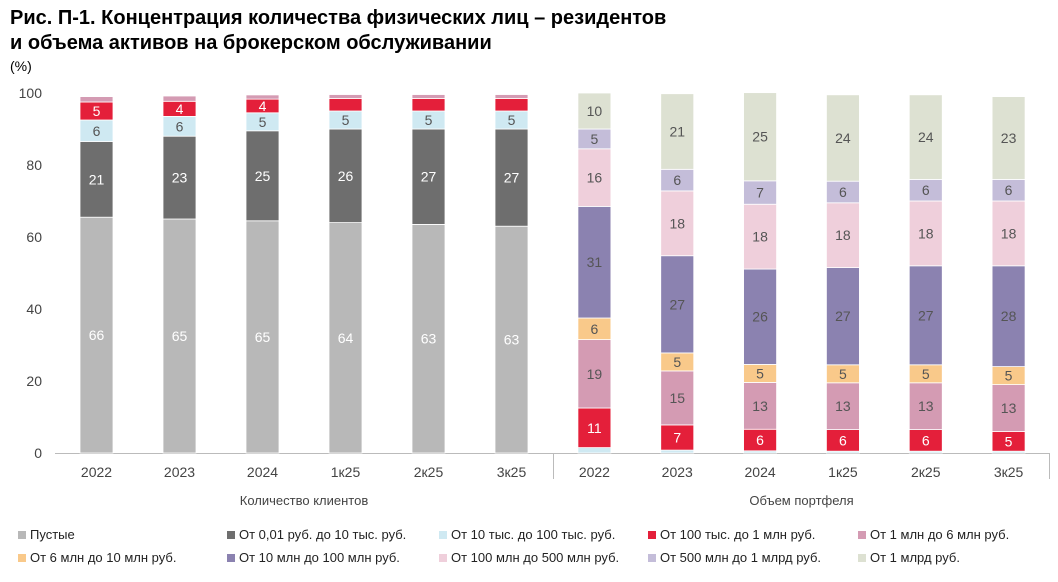 This screenshot has height=582, width=1058. What do you see at coordinates (38, 453) in the screenshot?
I see `y-tick-label: 0` at bounding box center [38, 453].